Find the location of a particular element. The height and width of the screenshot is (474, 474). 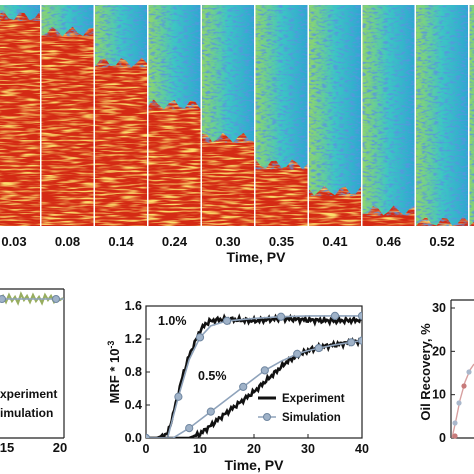

frame-time-label: 0.46 is located at coordinates (388, 241).